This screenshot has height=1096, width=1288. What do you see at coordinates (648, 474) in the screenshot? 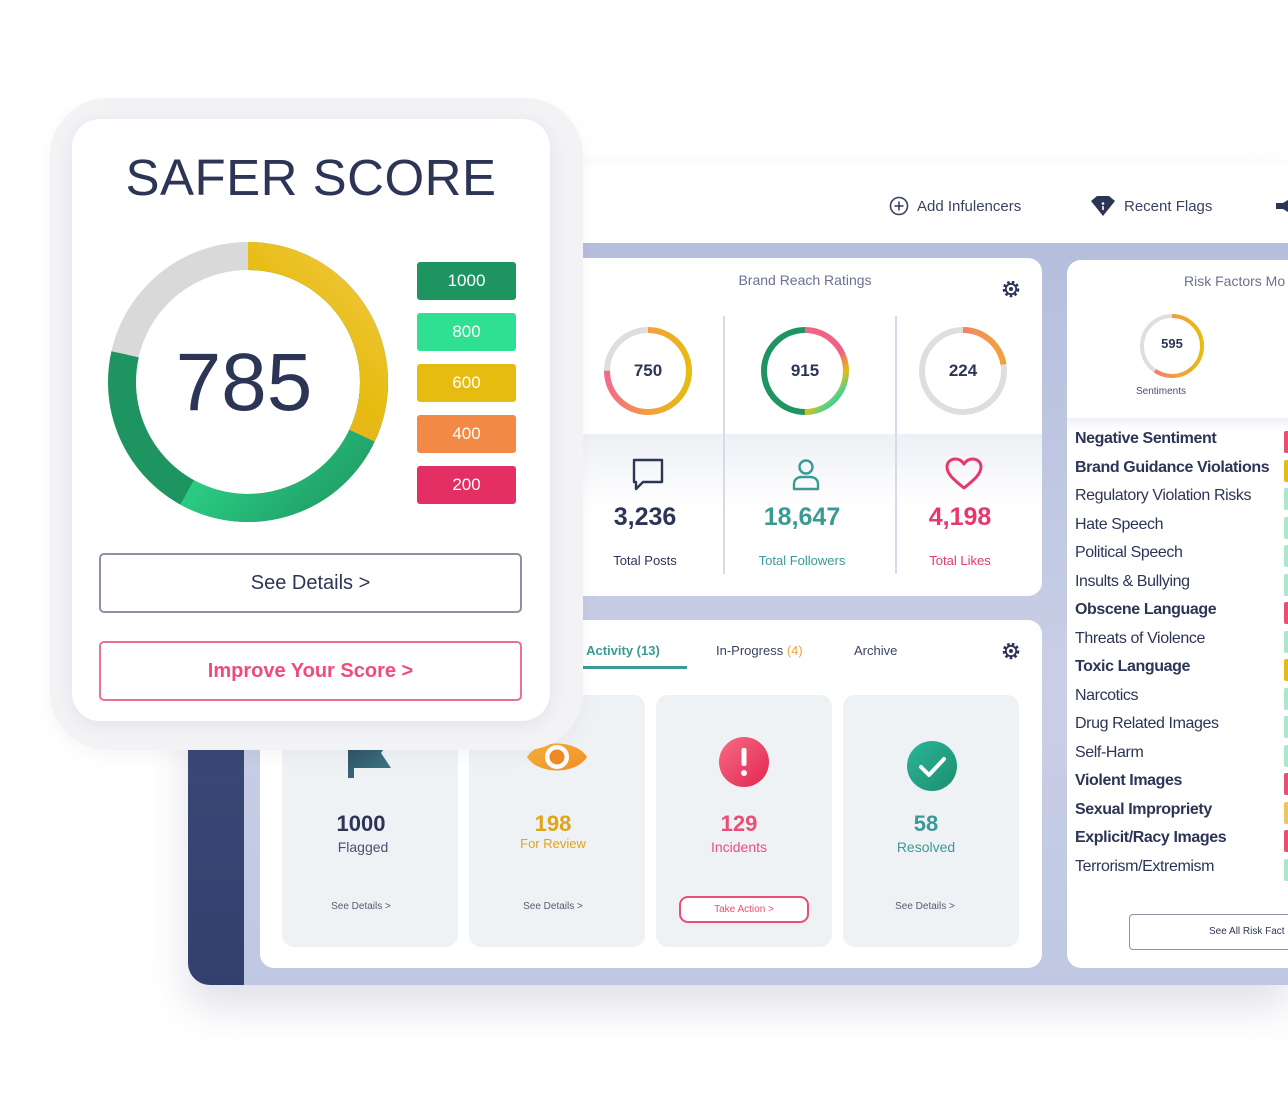
I see `chat-bubble-icon` at bounding box center [648, 474].